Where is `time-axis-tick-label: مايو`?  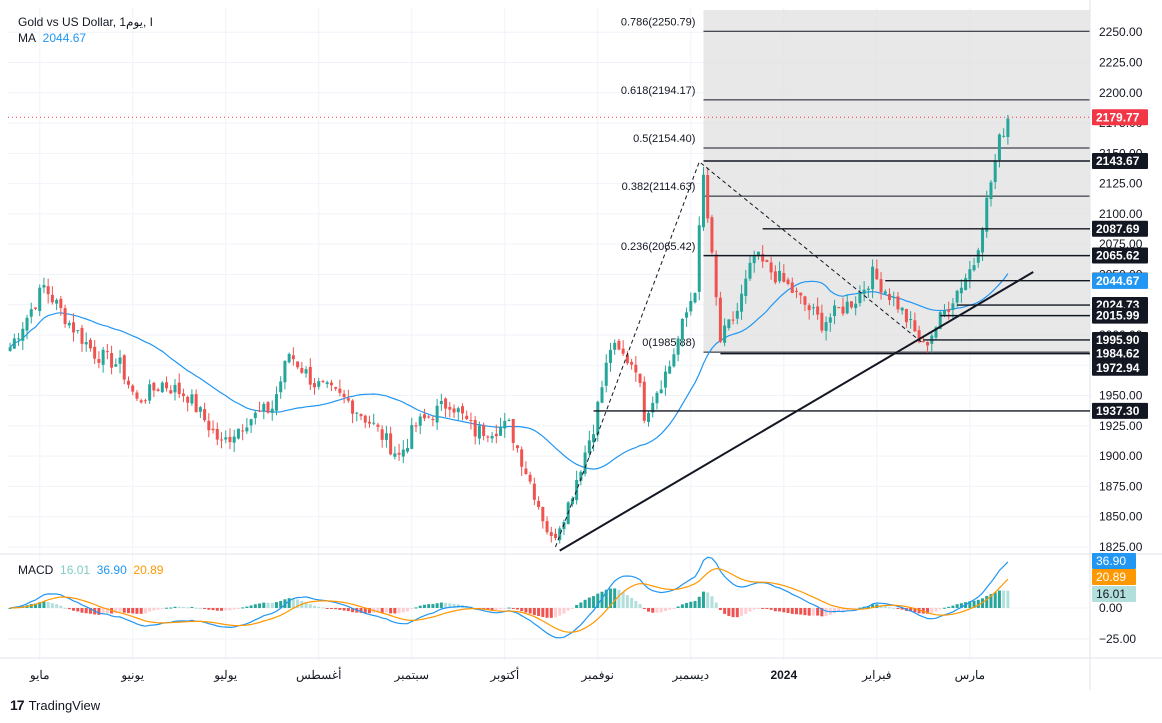 time-axis-tick-label: مايو is located at coordinates (39, 675).